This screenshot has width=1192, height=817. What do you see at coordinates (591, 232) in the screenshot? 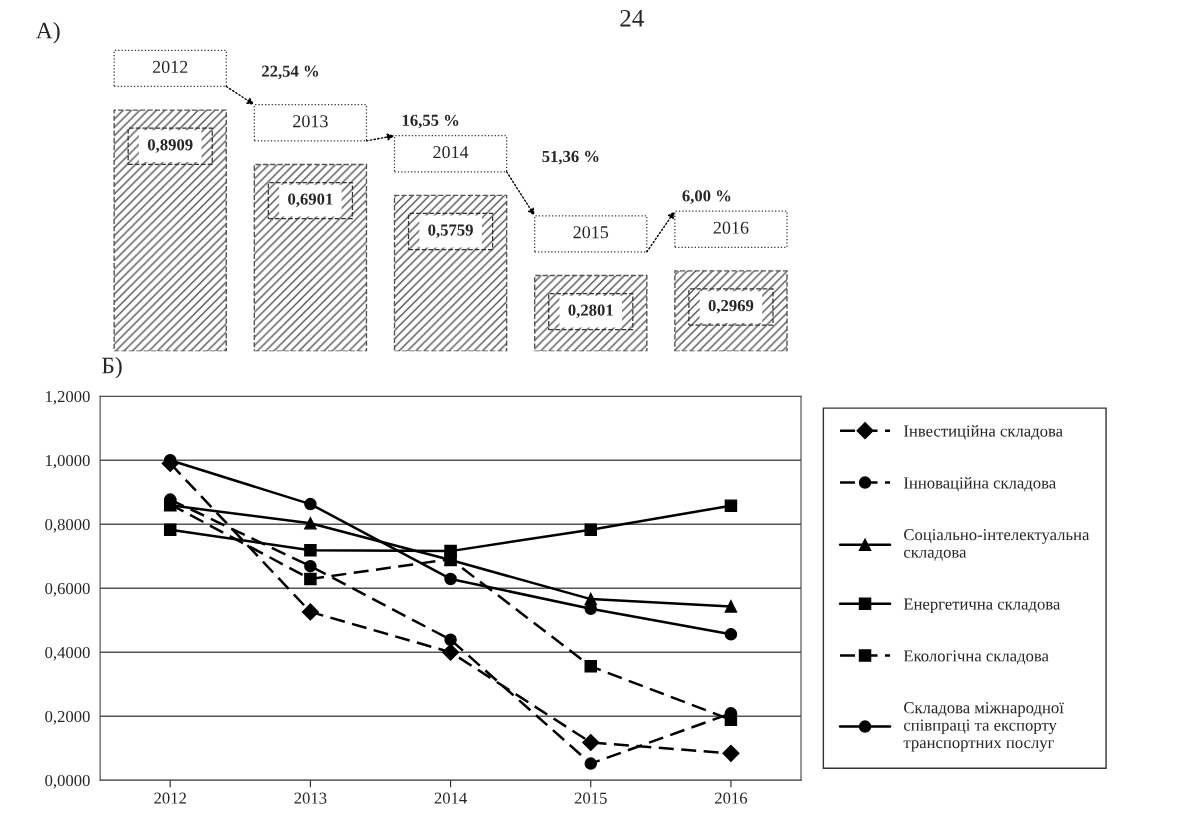
I see `category-label: 2015` at bounding box center [591, 232].